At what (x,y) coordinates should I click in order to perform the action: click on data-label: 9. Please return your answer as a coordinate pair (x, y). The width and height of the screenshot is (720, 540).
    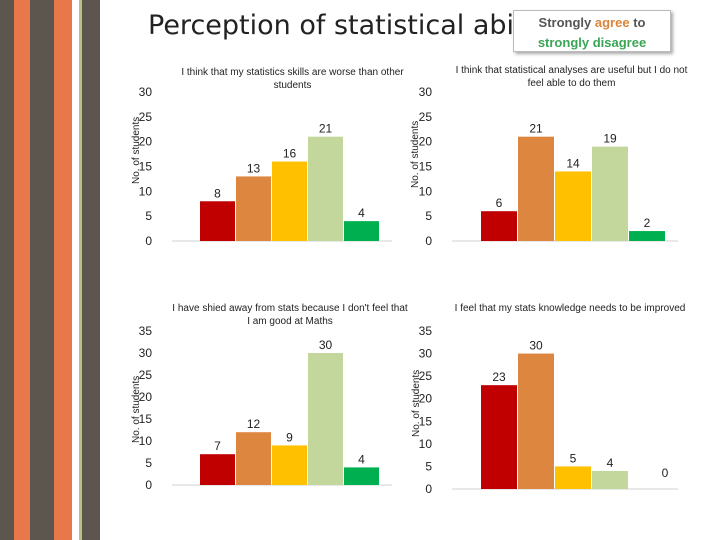
    Looking at the image, I should click on (289, 437).